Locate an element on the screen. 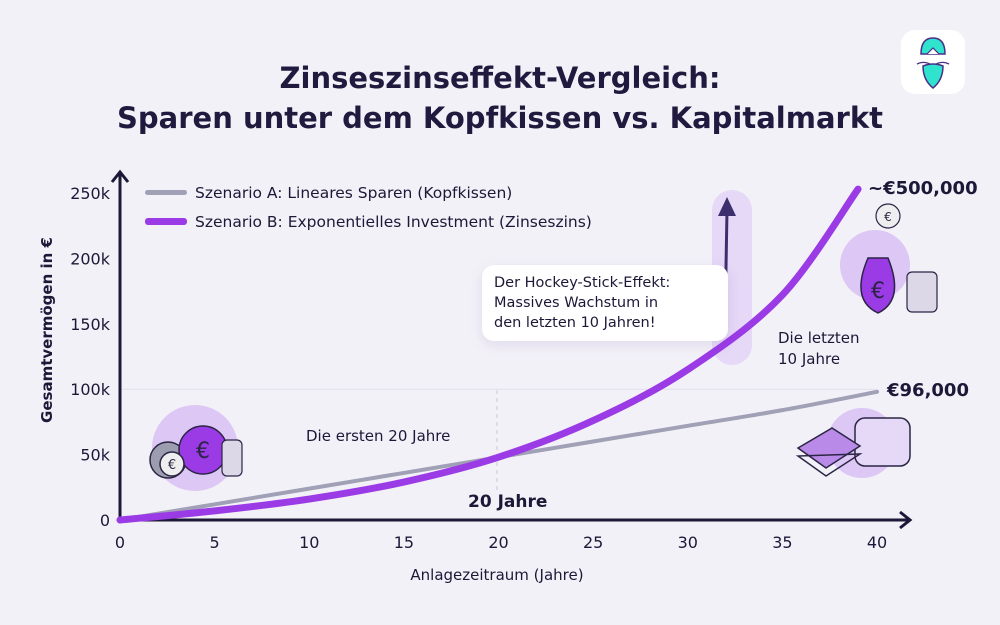 The width and height of the screenshot is (1000, 625). y-tick-label: 100k is located at coordinates (90, 389).